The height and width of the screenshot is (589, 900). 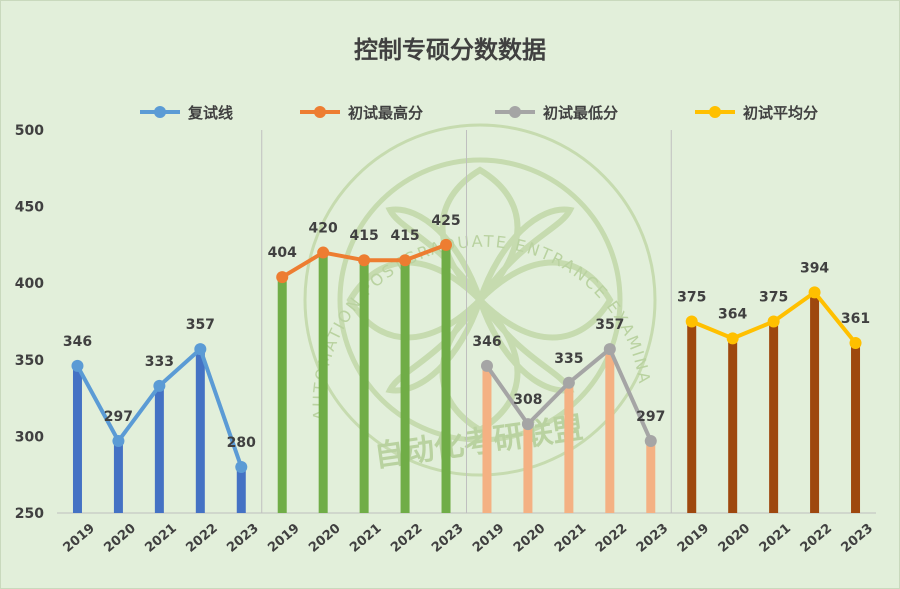 I want to click on legend-label-2: 初试最低分, so click(x=580, y=113).